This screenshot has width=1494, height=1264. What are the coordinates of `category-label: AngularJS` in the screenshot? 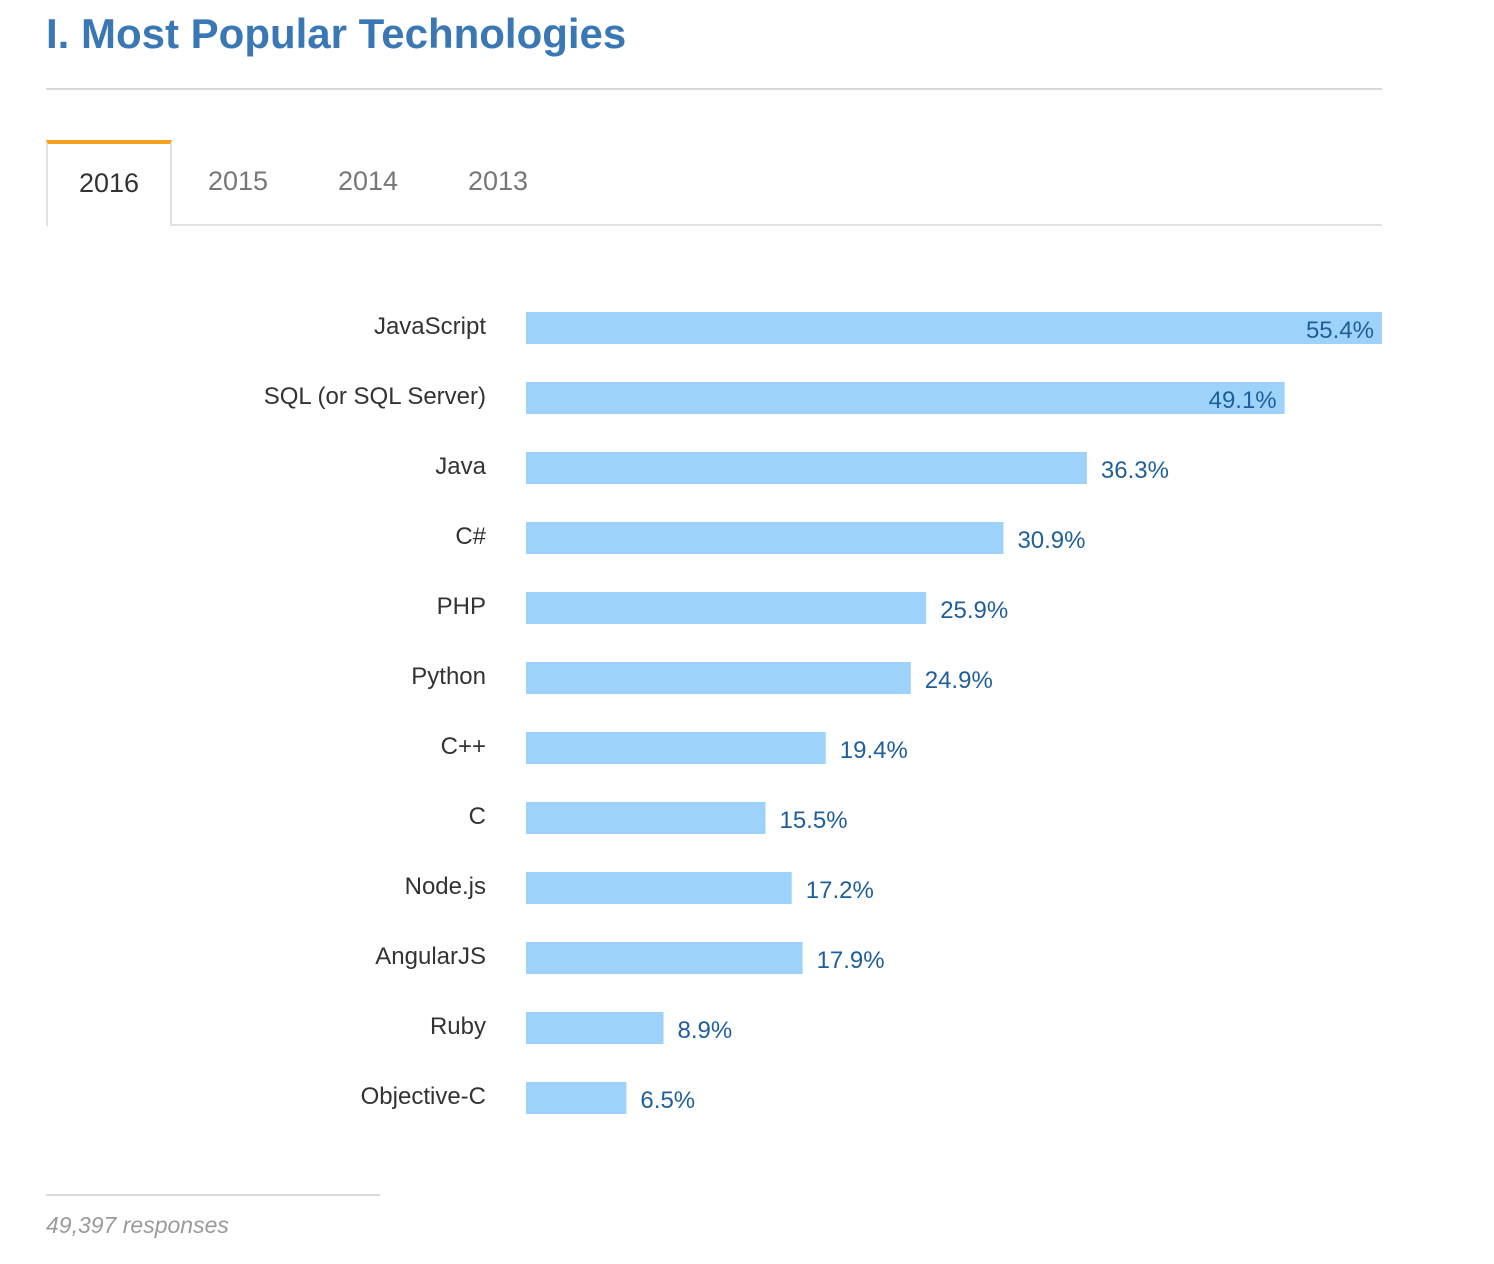 It's located at (430, 956).